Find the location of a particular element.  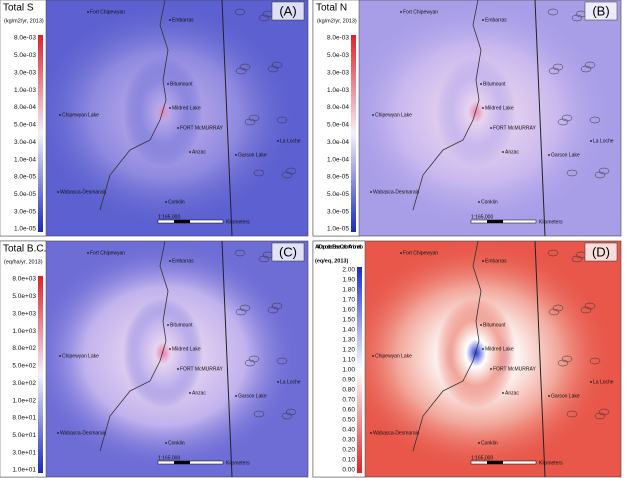

legend-label: 3.0e+01 is located at coordinates (24, 452).